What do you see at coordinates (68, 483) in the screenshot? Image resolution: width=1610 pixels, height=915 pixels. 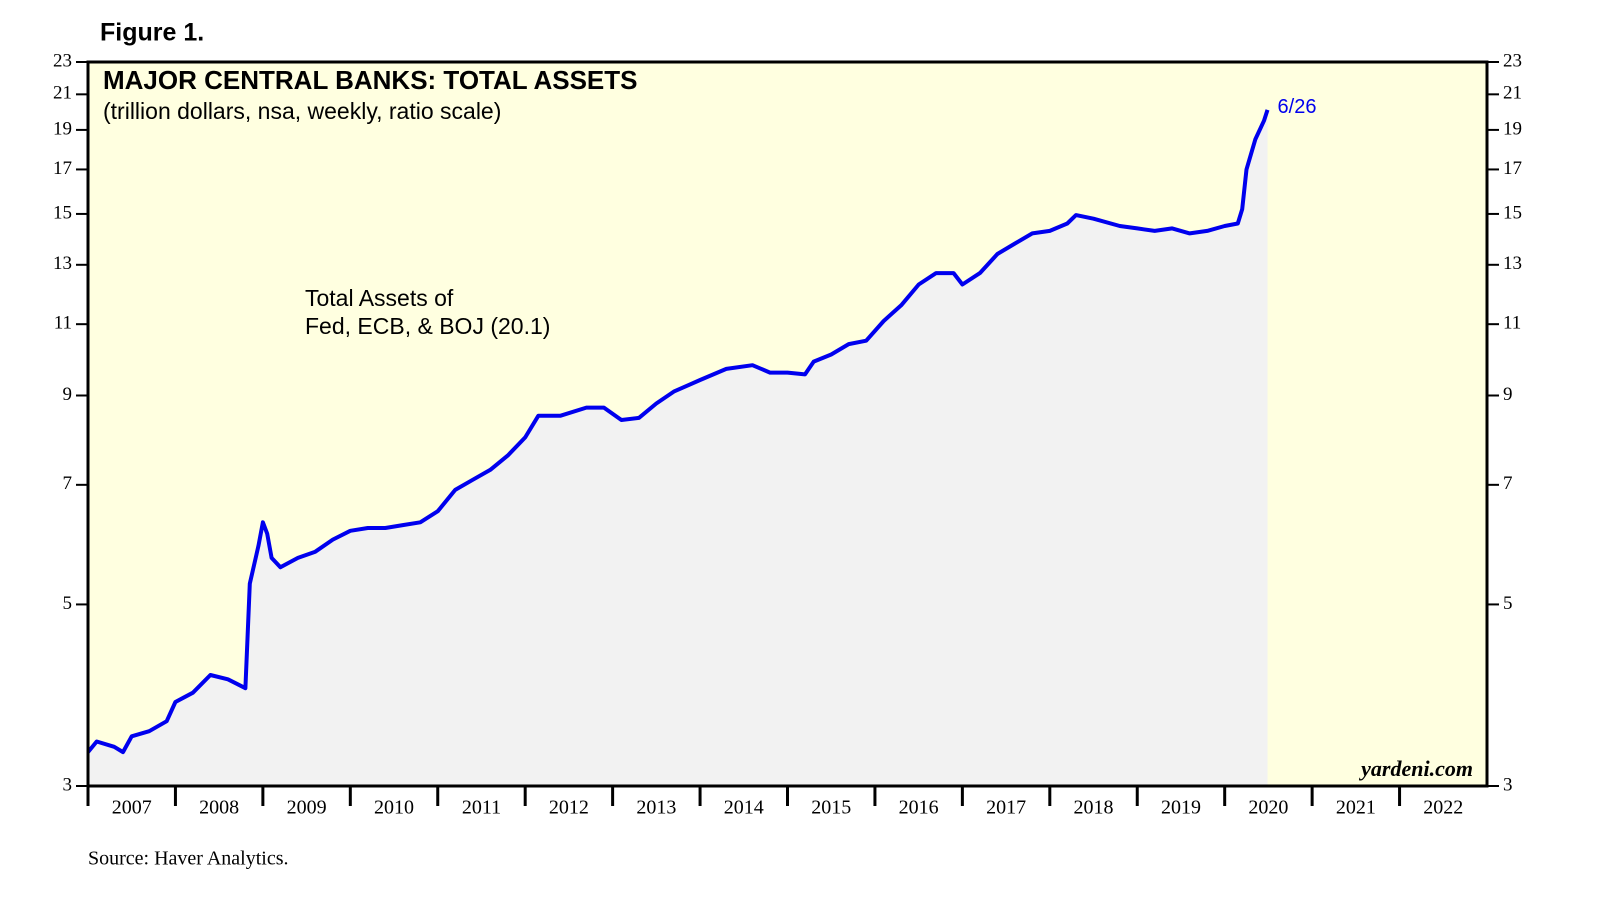 I see `y-tick-label: 7` at bounding box center [68, 483].